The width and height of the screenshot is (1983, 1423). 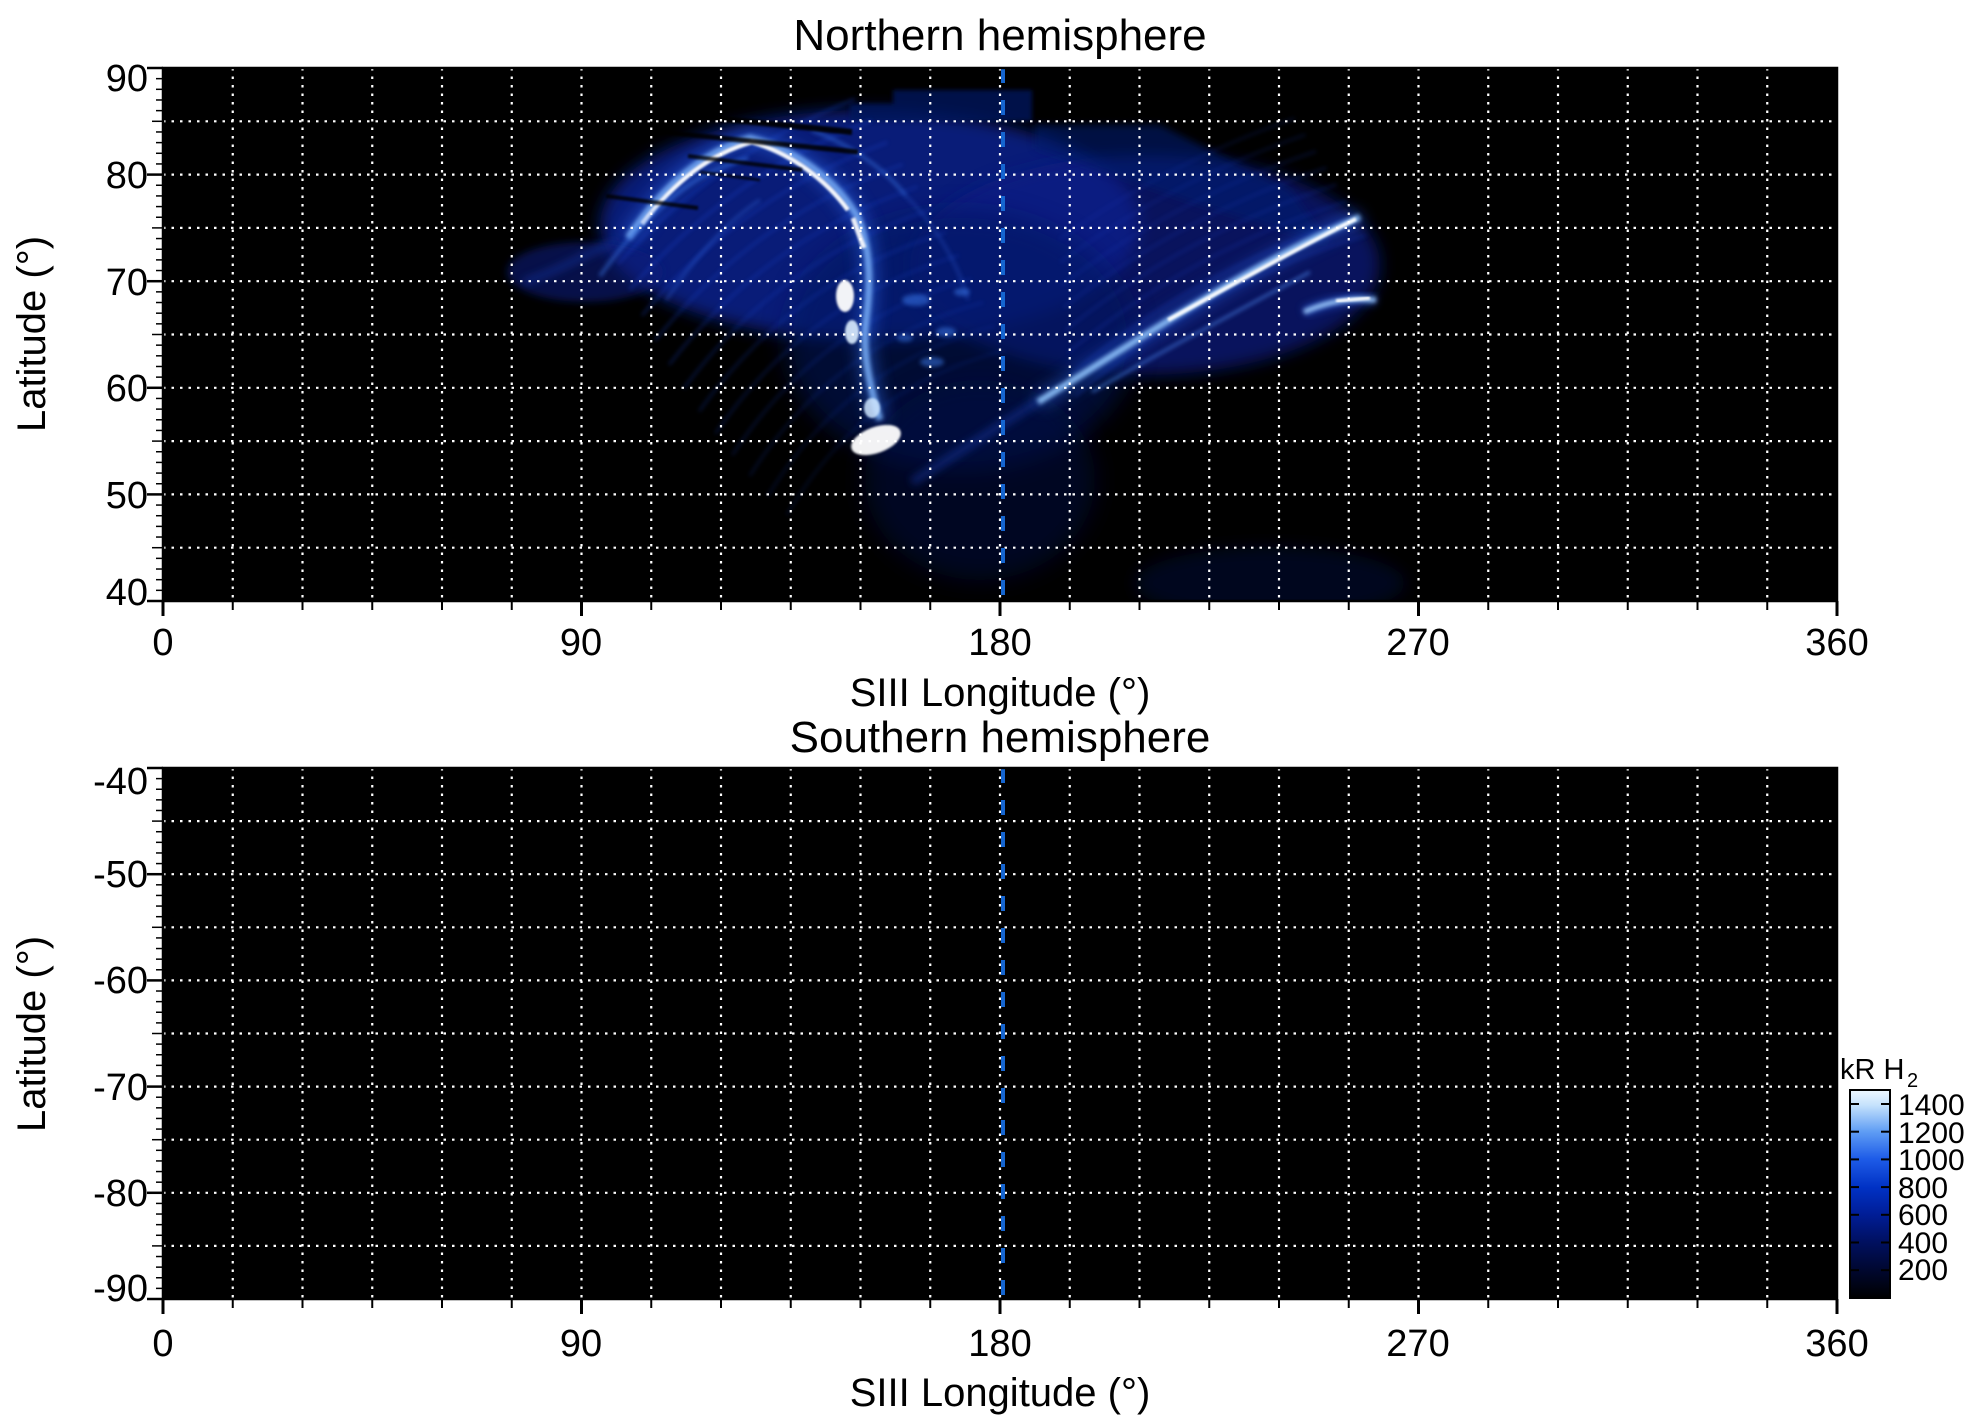 I want to click on south-xtick-labels: 0 90 180 270 360, so click(x=1010, y=1344).